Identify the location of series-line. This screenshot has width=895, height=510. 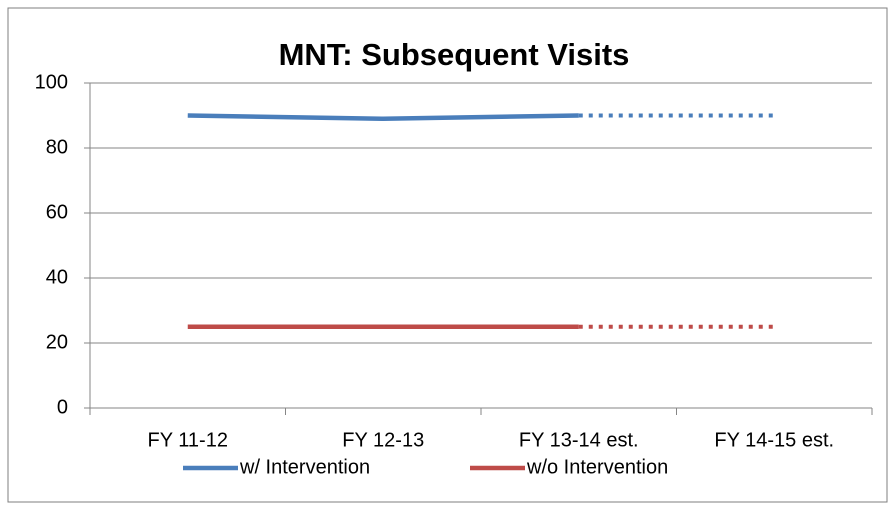
(383, 117).